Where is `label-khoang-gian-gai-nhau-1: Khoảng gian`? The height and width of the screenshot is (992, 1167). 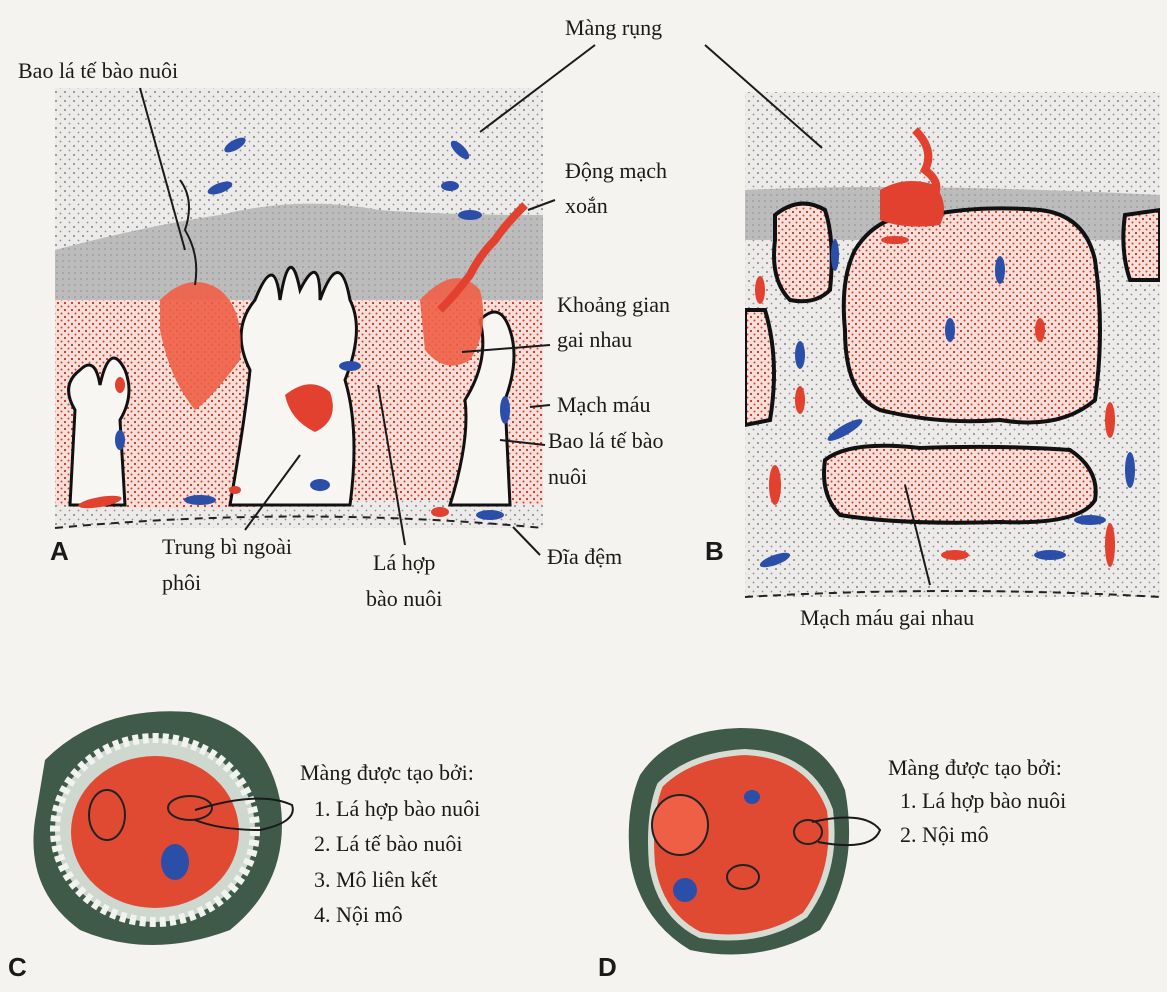
label-khoang-gian-gai-nhau-1: Khoảng gian is located at coordinates (613, 304).